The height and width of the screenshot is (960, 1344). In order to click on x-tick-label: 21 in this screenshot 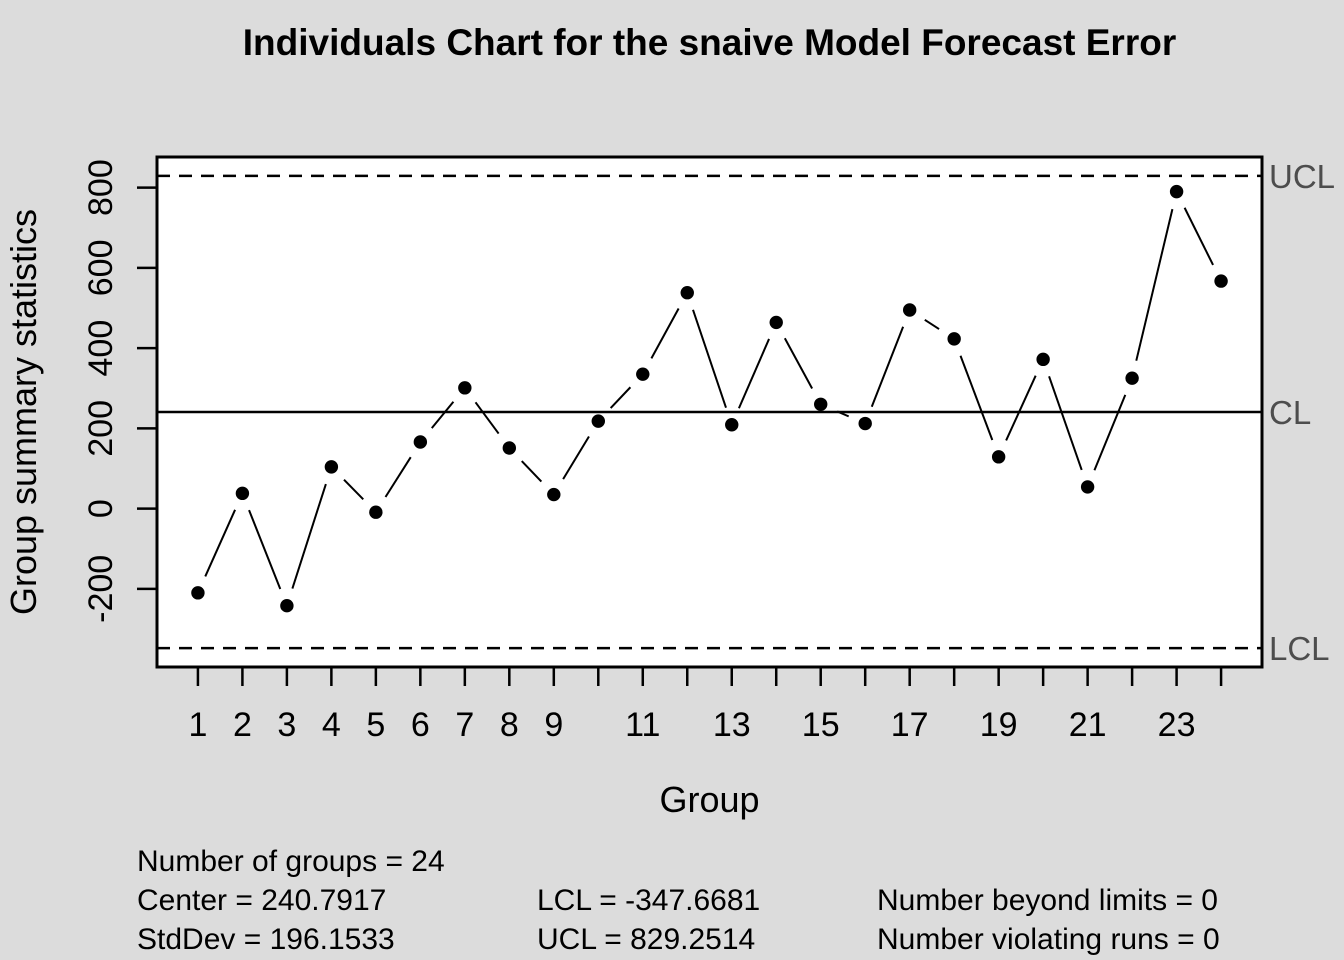, I will do `click(1088, 725)`.